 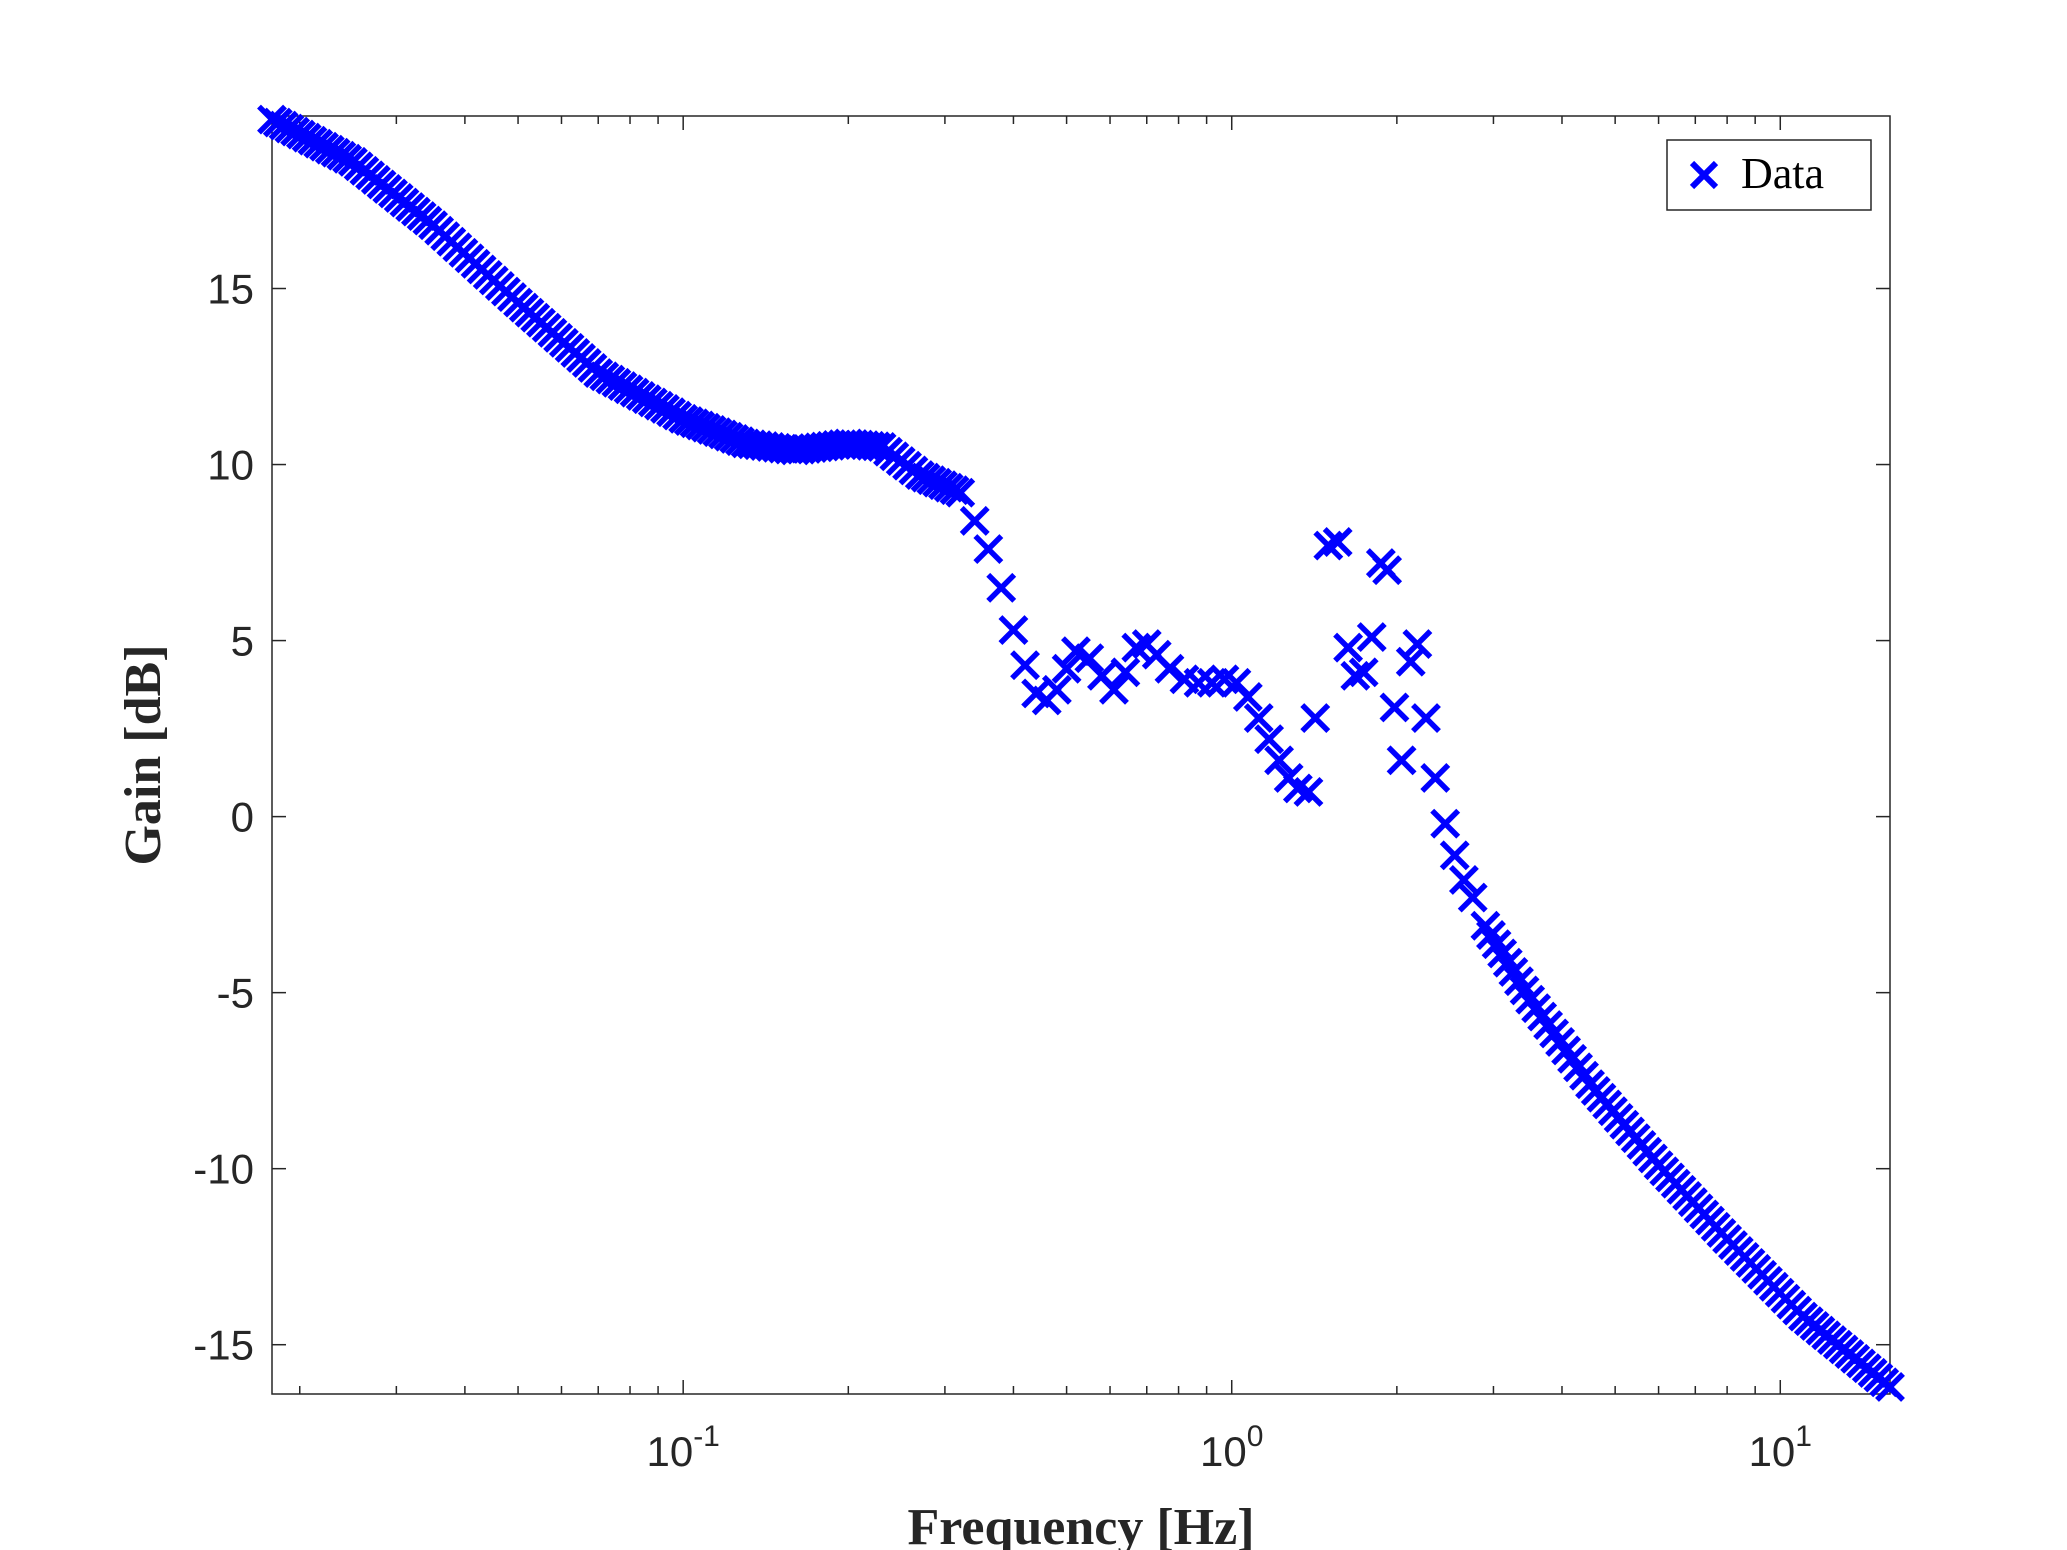 I want to click on x-tick-label: 10¹, so click(x=1780, y=1447).